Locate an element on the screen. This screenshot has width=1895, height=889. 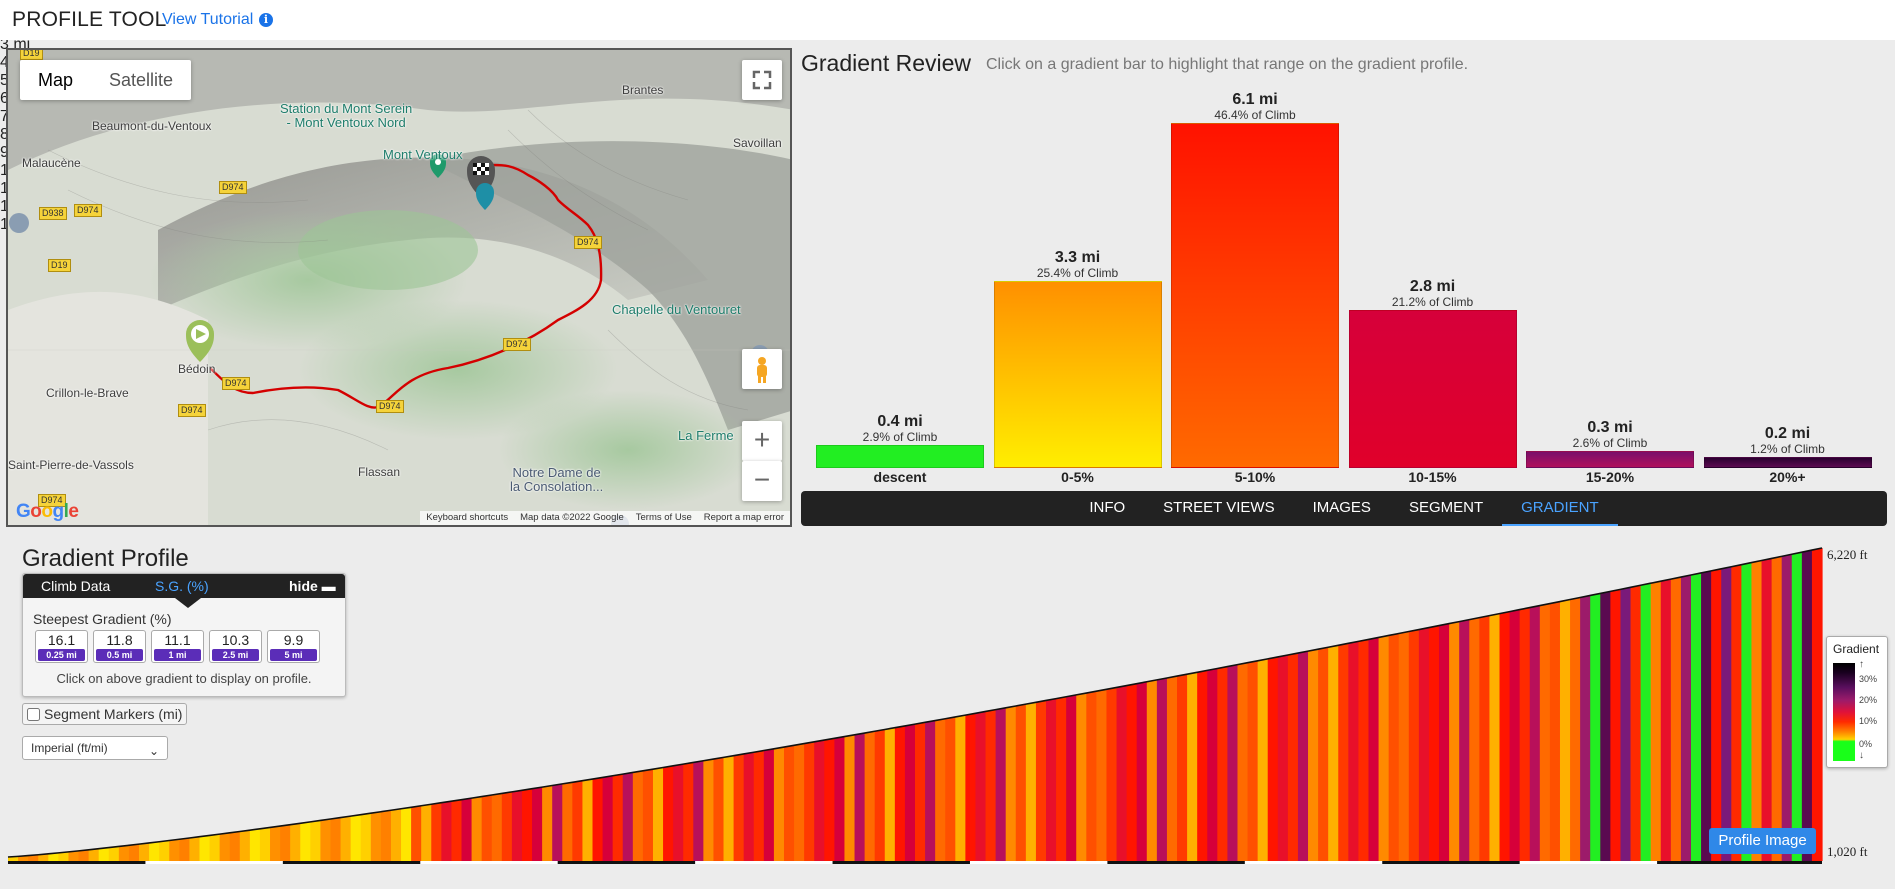
zoom-out-button: − is located at coordinates (762, 481).